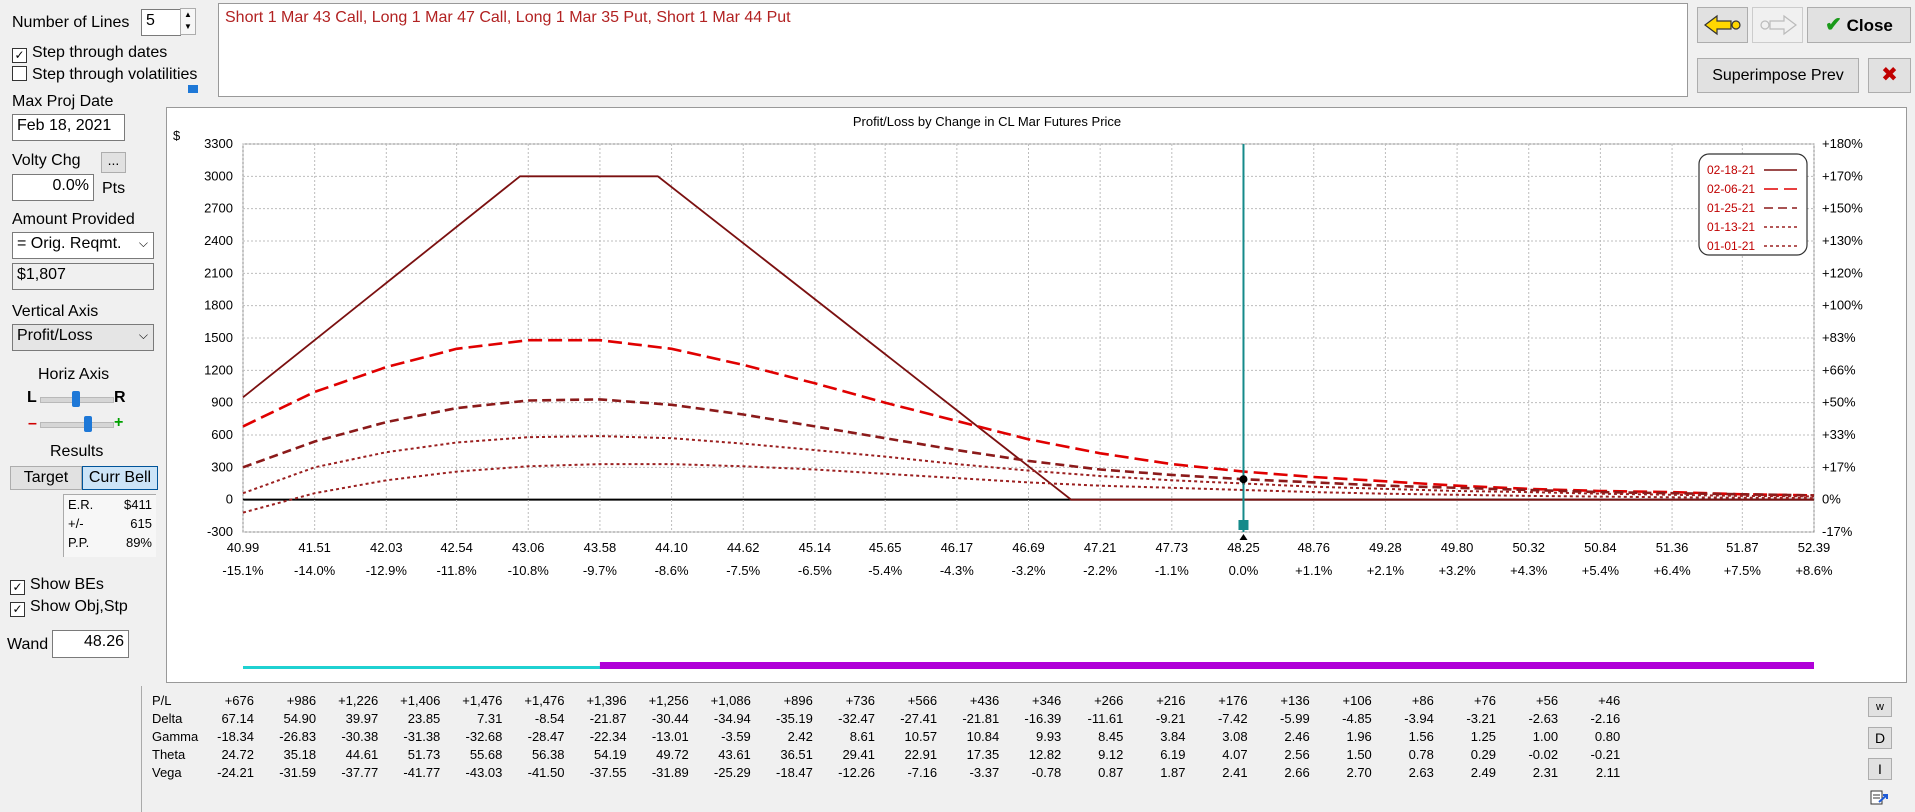 This screenshot has width=1915, height=812. Describe the element at coordinates (1048, 736) in the screenshot. I see `greek-cell: 9.93` at that location.